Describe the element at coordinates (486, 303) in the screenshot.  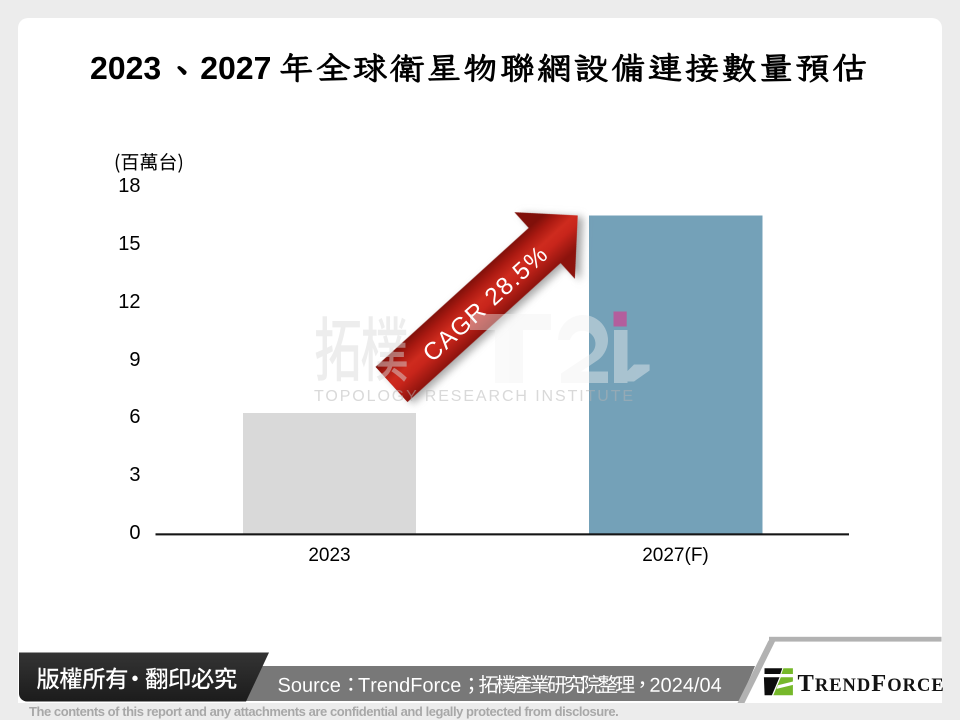
I see `svg-text: CAGR 28.5%` at that location.